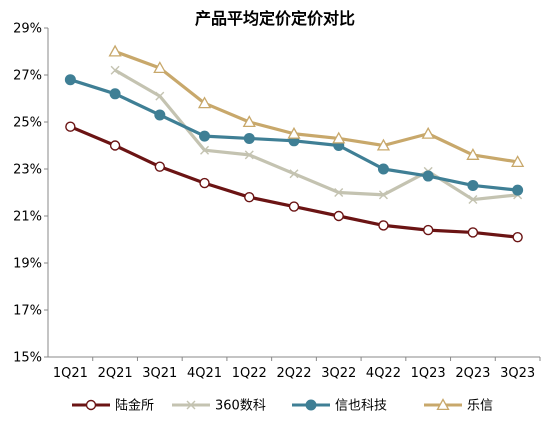 This screenshot has height=426, width=550. Describe the element at coordinates (159, 373) in the screenshot. I see `x-tick-label: 3Q21` at that location.